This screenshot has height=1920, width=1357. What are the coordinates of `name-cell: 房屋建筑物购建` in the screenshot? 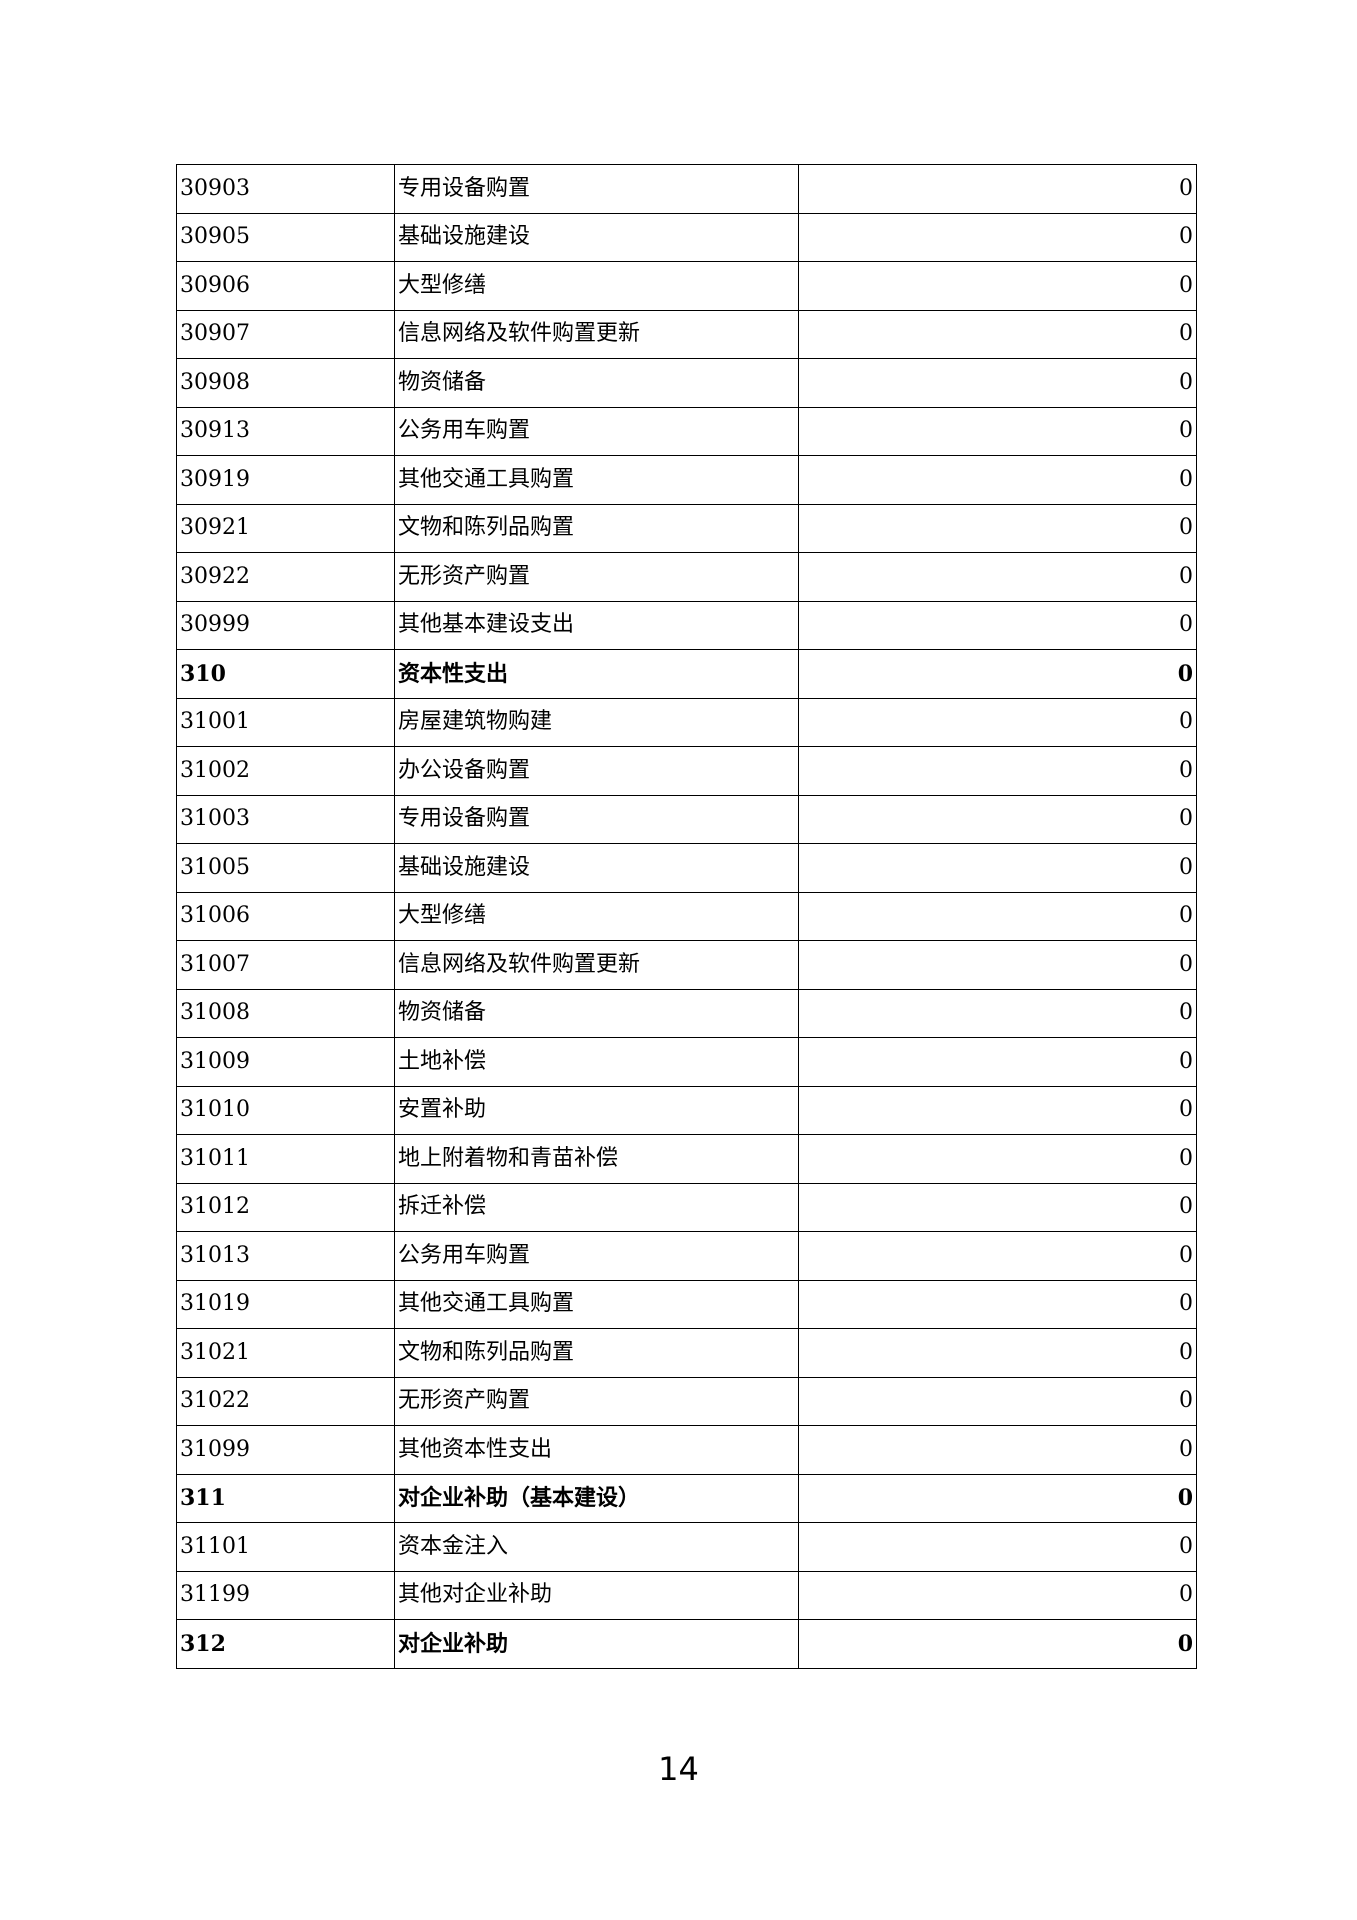 It's located at (596, 722).